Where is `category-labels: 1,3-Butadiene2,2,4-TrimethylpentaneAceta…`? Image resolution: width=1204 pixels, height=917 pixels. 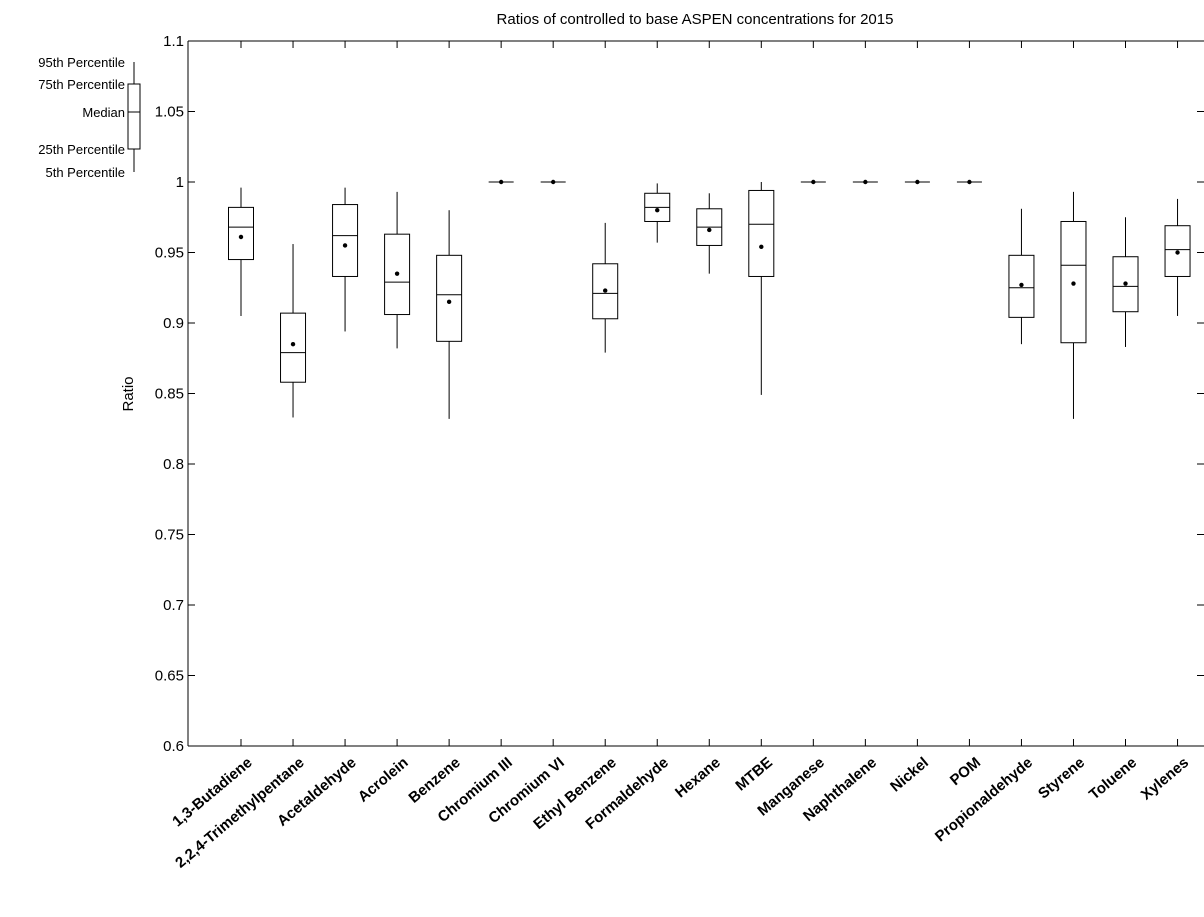 category-labels: 1,3-Butadiene2,2,4-TrimethylpentaneAceta… is located at coordinates (680, 813).